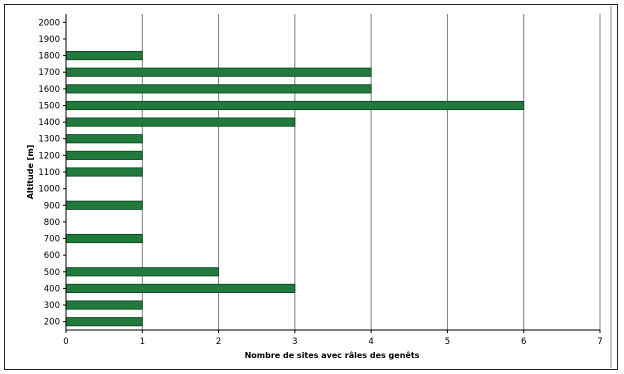 This screenshot has height=374, width=624. Describe the element at coordinates (49, 123) in the screenshot. I see `y-tick-label: 1400` at that location.